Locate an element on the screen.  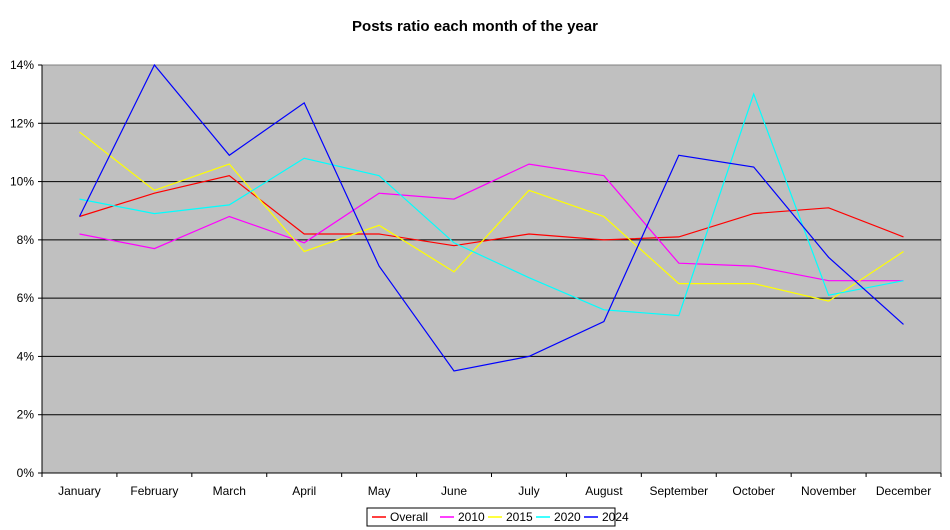
legend-label: 2010 is located at coordinates (471, 517).